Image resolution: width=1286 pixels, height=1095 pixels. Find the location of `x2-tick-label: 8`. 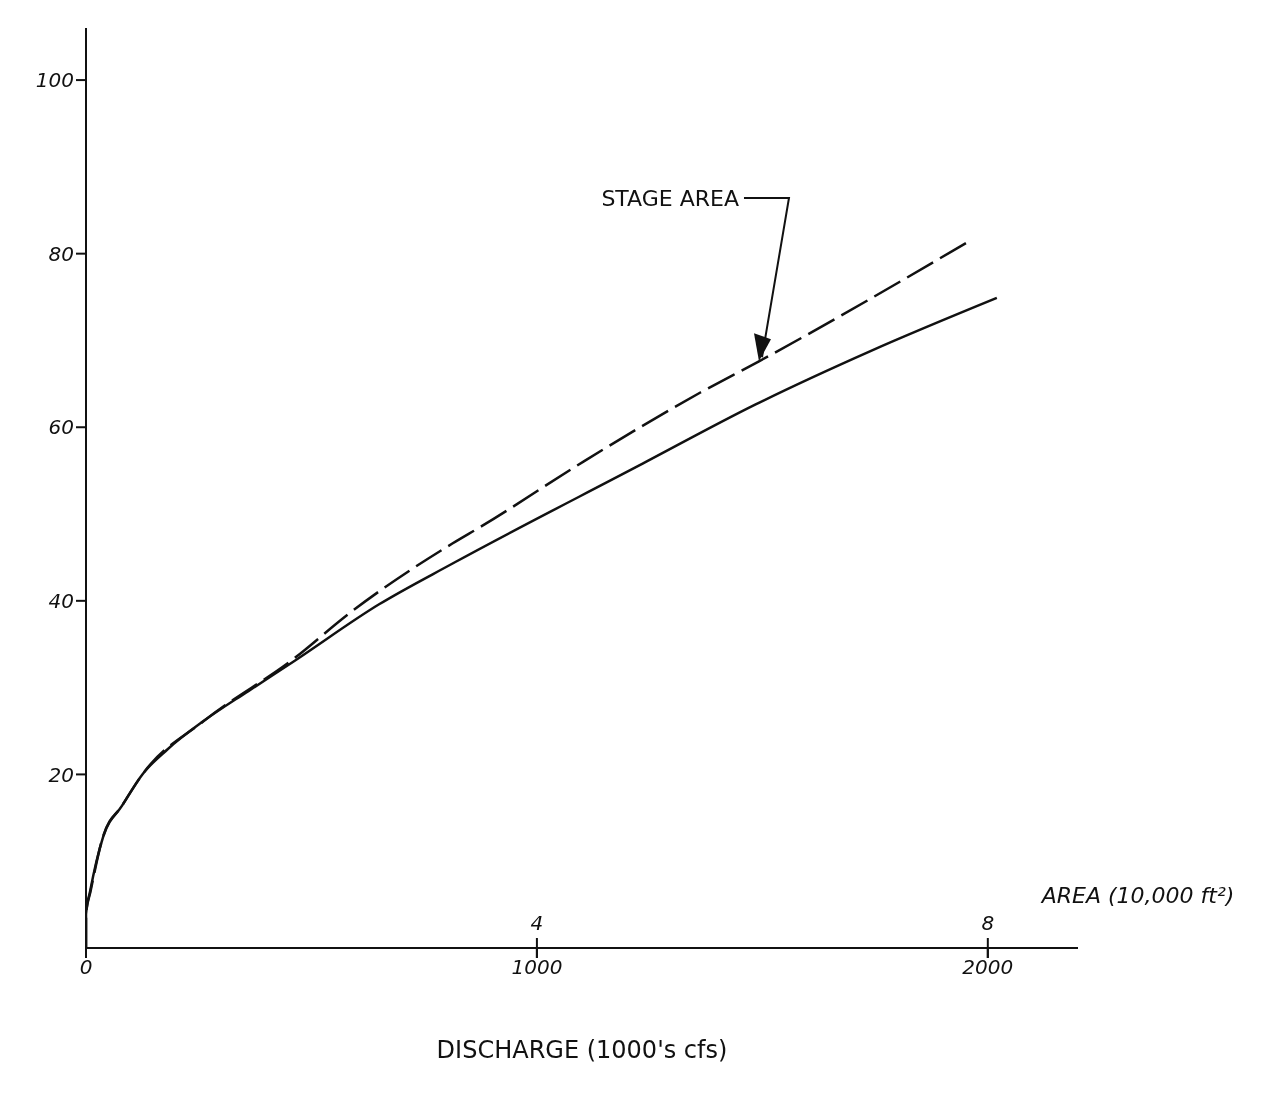

x2-tick-label: 8 is located at coordinates (988, 923).